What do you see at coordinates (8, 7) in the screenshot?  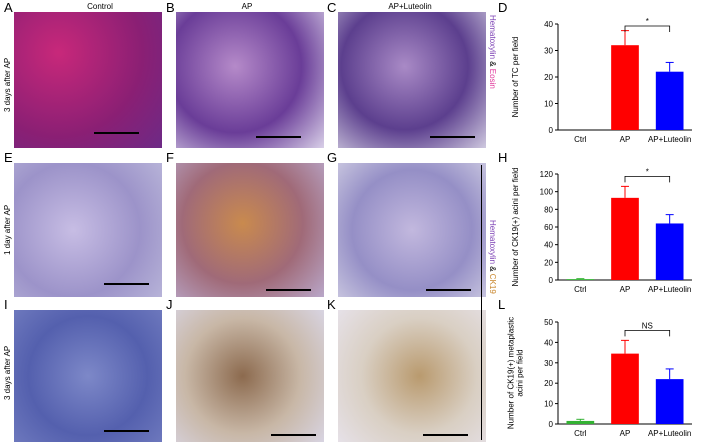 I see `panel-letter-a: A` at bounding box center [8, 7].